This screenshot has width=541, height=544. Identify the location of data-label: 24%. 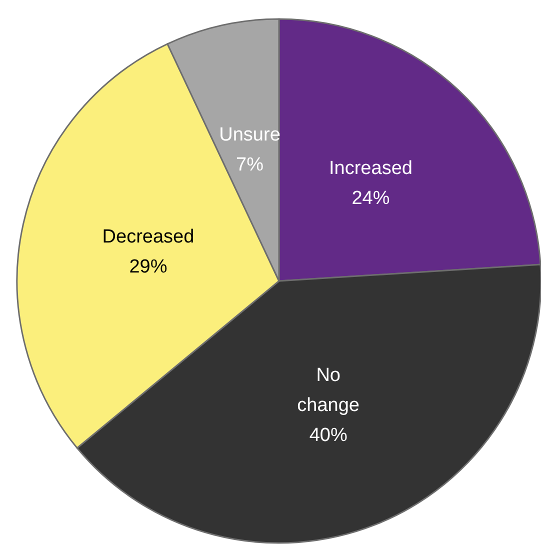
(371, 198).